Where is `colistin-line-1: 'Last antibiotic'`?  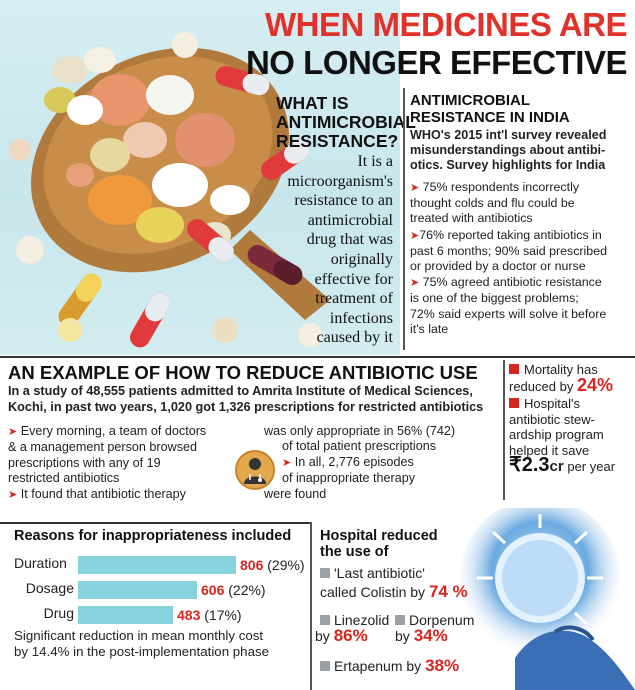 colistin-line-1: 'Last antibiotic' is located at coordinates (372, 573).